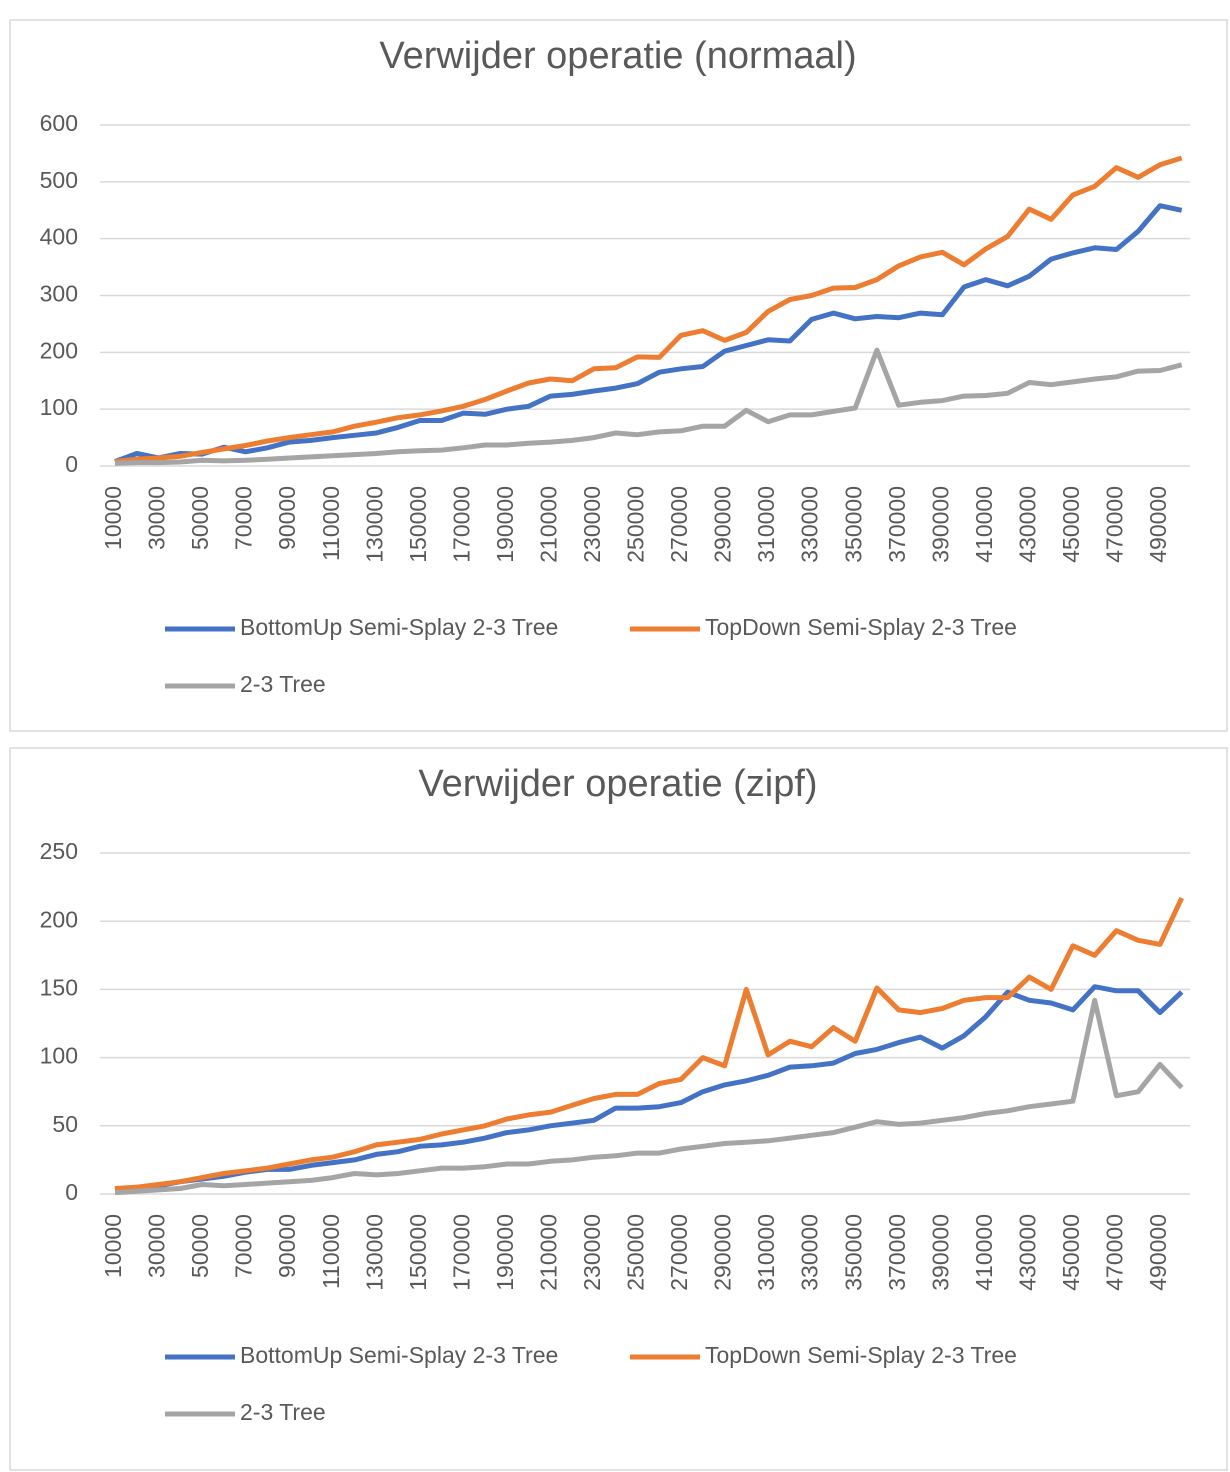 The height and width of the screenshot is (1472, 1230). Describe the element at coordinates (59, 180) in the screenshot. I see `y-tick-label: 500` at that location.